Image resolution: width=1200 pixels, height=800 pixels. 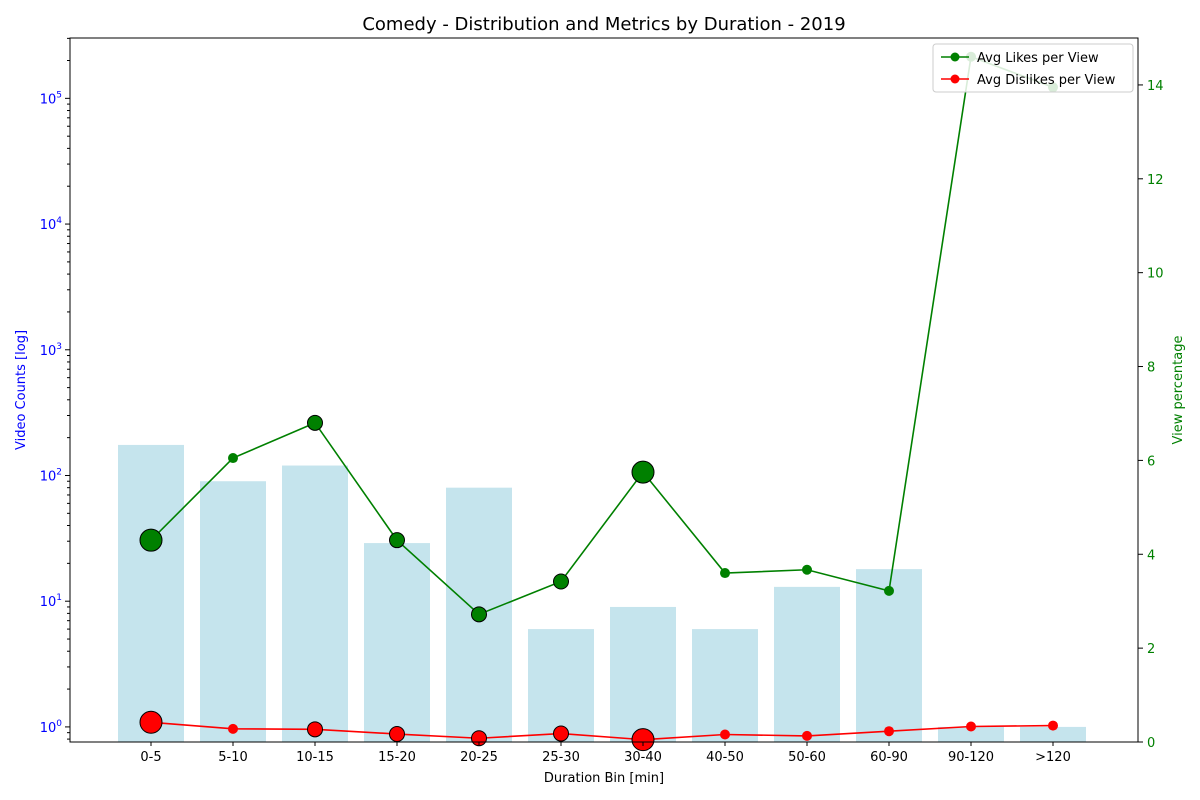 What do you see at coordinates (955, 79) in the screenshot?
I see `legend-dislikes-marker` at bounding box center [955, 79].